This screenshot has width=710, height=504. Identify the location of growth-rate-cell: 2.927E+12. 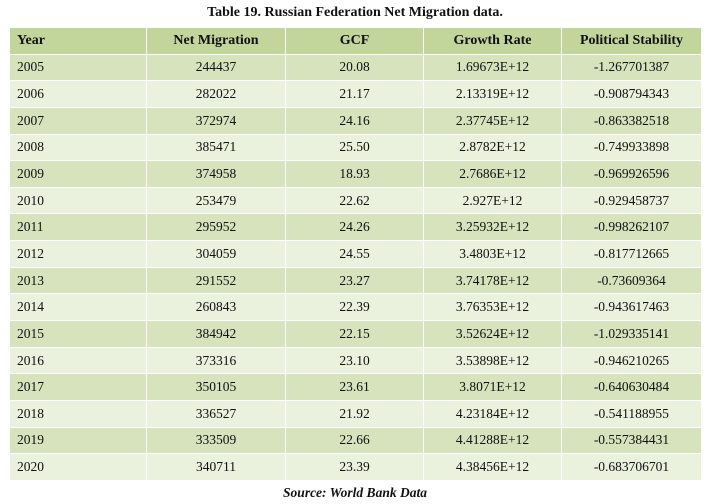
(492, 200).